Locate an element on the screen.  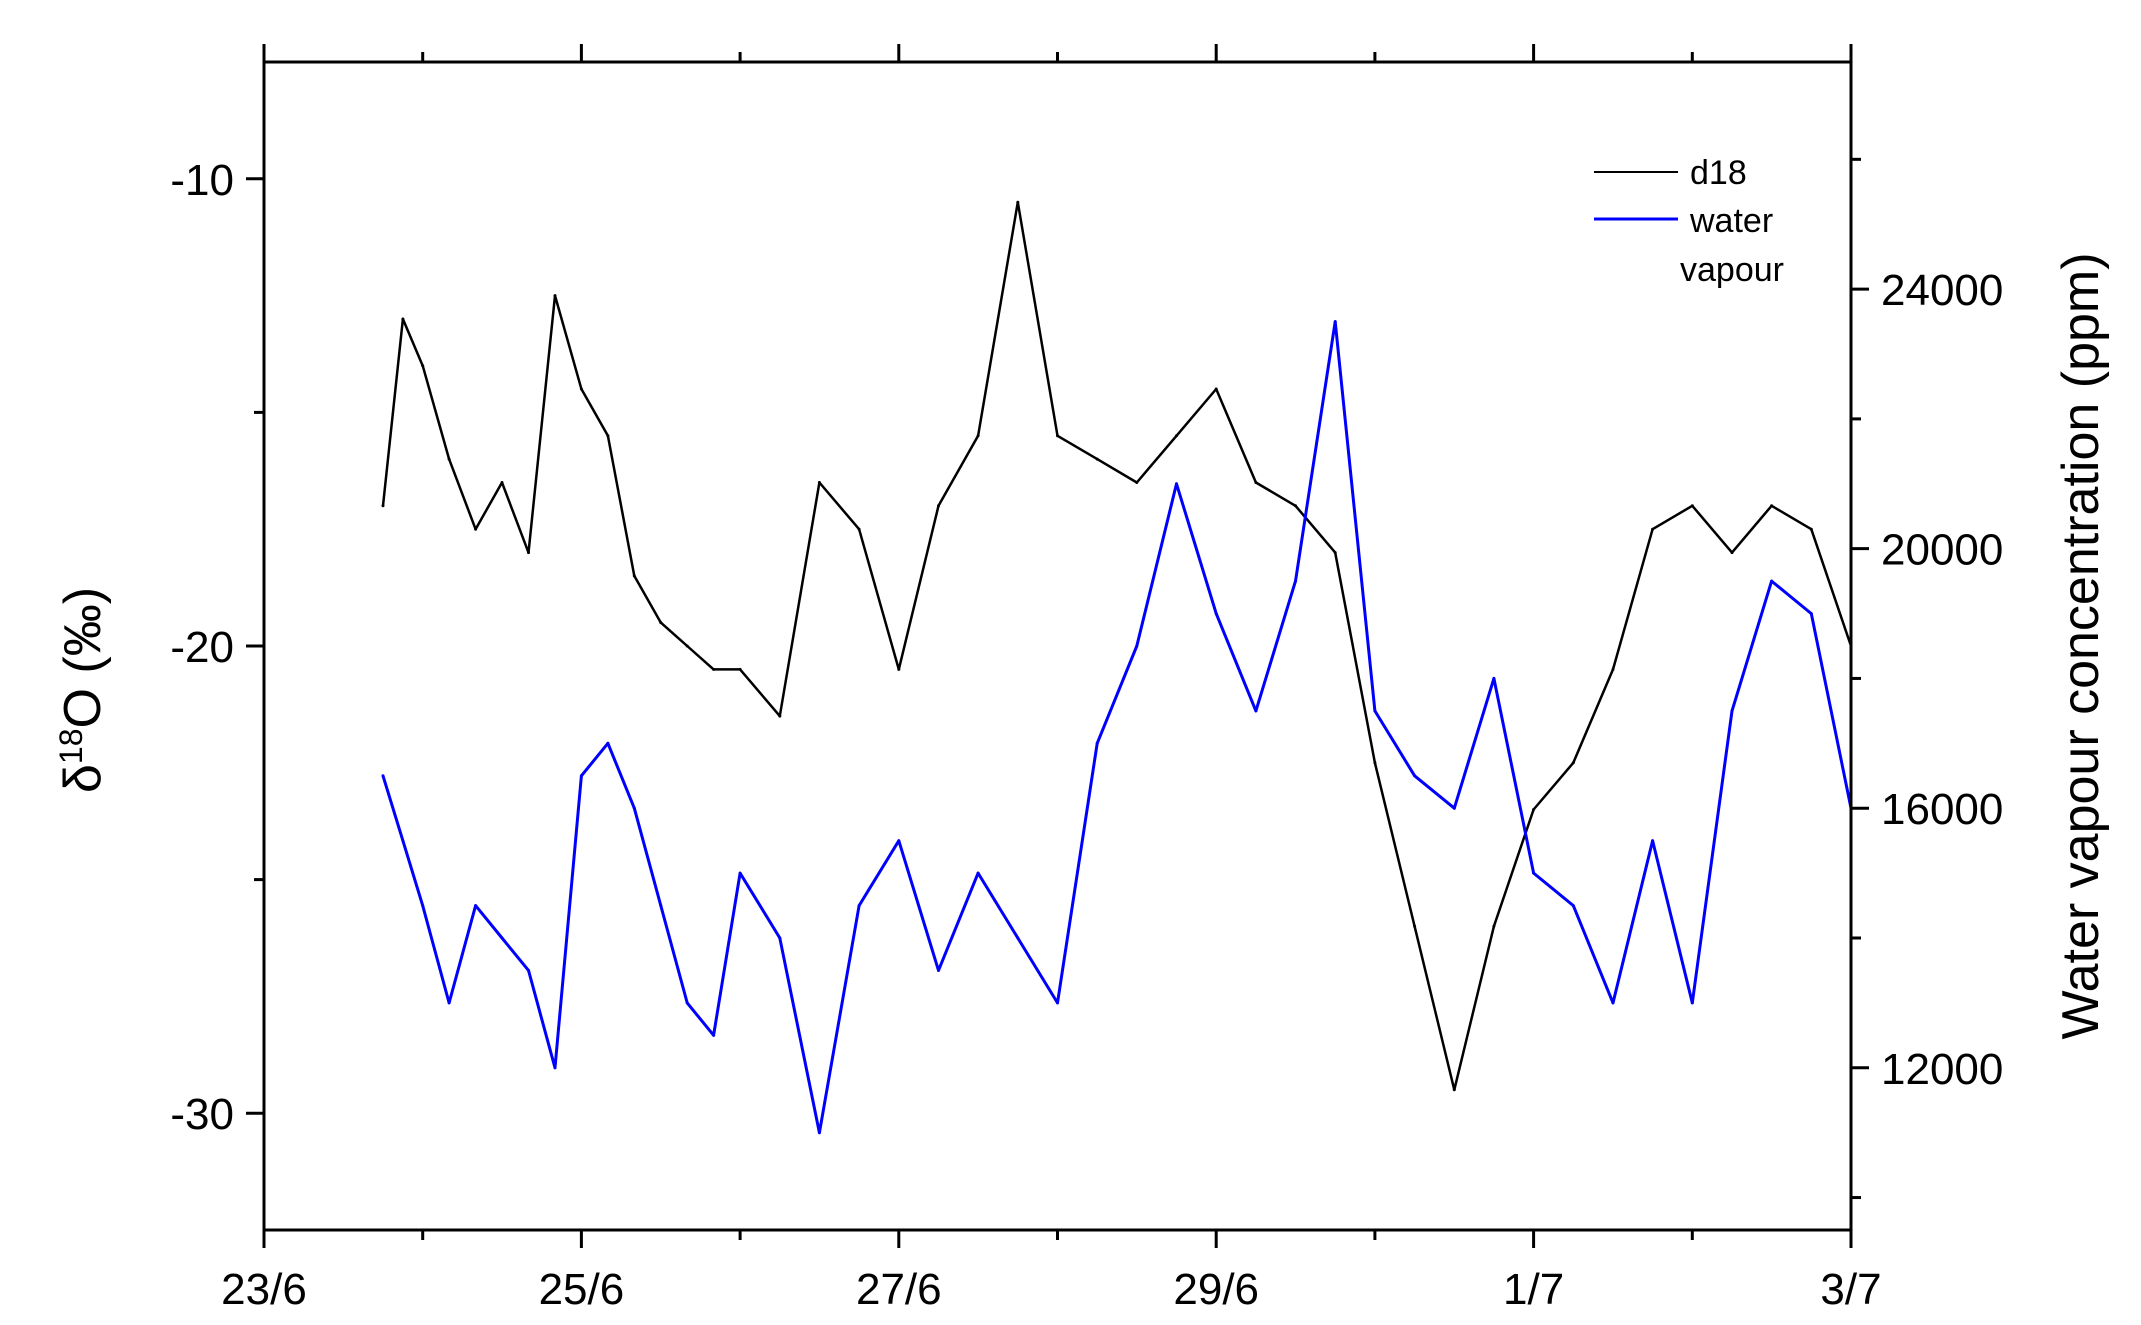
left-axis-title: δ18O (‰) is located at coordinates (82, 690).